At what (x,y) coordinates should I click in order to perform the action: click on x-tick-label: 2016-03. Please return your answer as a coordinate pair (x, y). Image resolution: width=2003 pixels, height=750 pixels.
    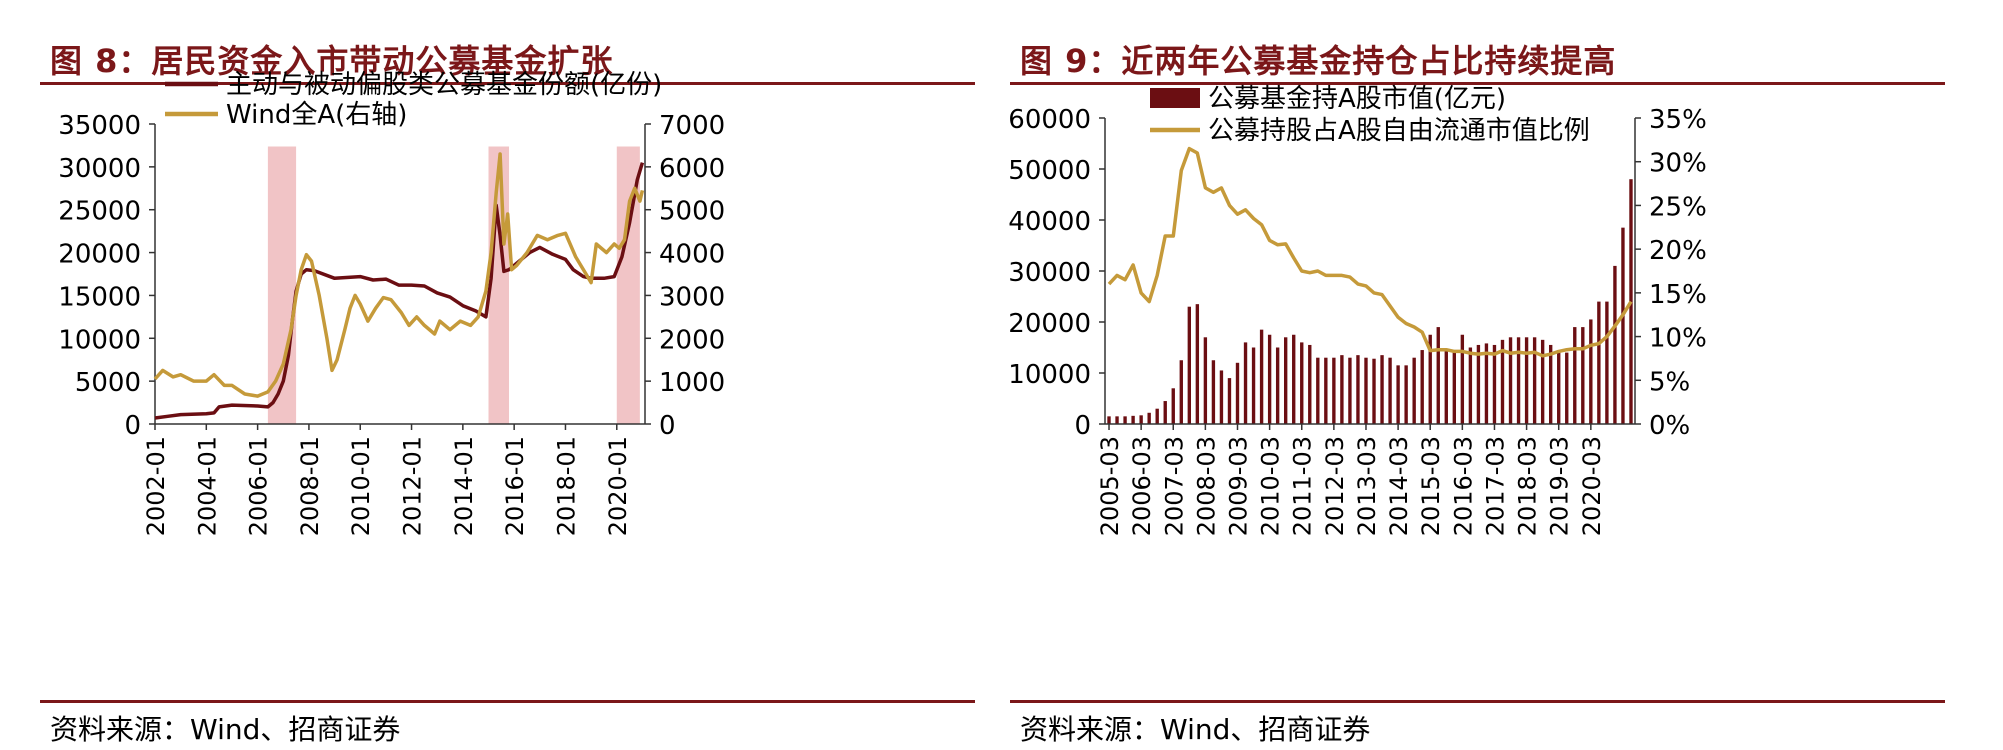
    Looking at the image, I should click on (1463, 486).